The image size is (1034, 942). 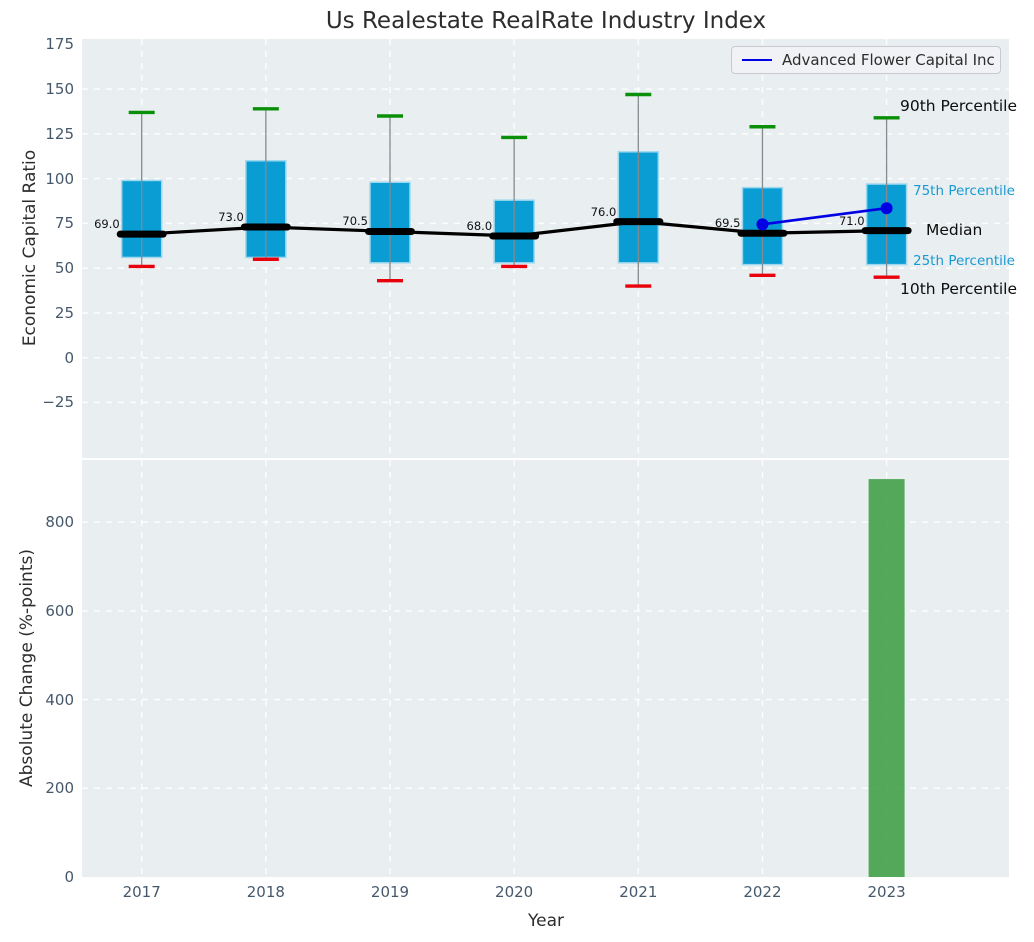 I want to click on legend: Advanced Flower Capital Inc, so click(x=866, y=60).